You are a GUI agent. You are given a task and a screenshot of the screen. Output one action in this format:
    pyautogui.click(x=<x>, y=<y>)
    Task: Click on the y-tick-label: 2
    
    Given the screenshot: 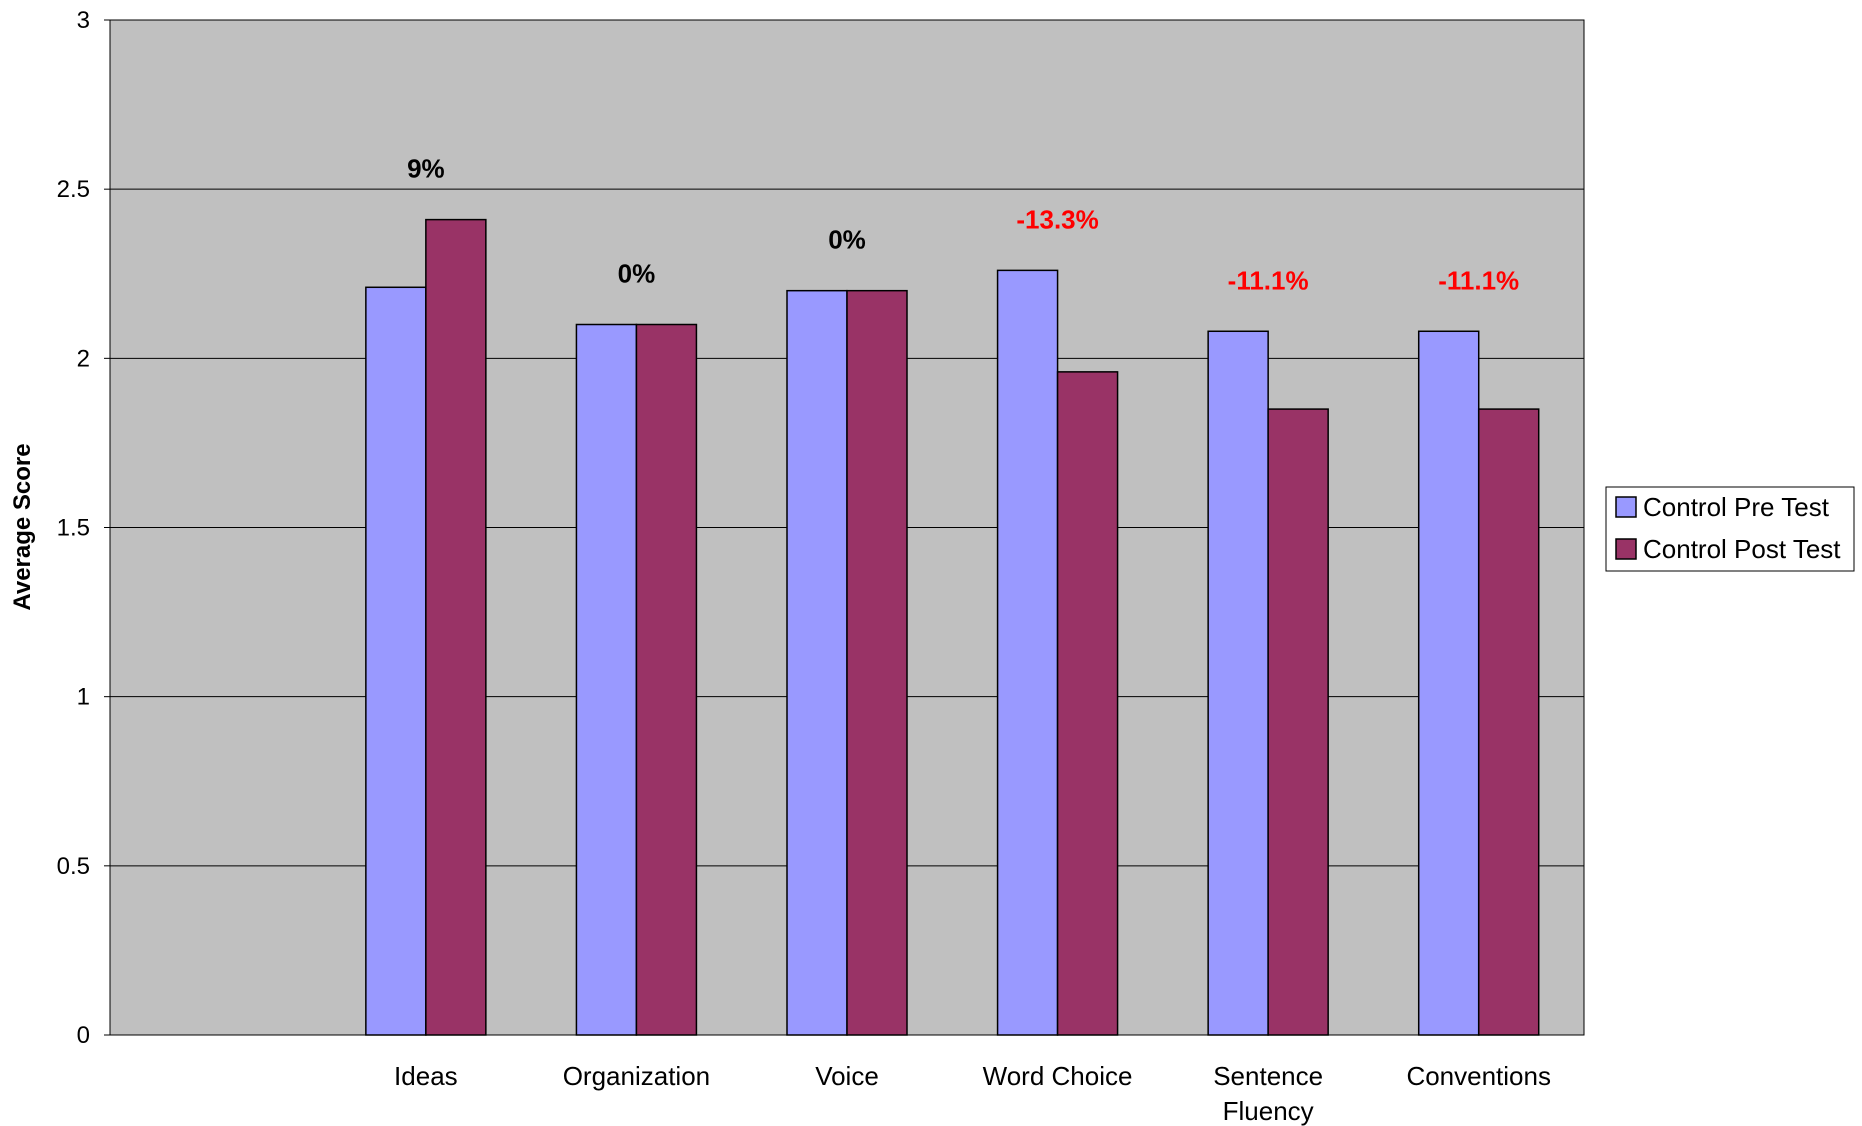 What is the action you would take?
    pyautogui.click(x=83, y=358)
    